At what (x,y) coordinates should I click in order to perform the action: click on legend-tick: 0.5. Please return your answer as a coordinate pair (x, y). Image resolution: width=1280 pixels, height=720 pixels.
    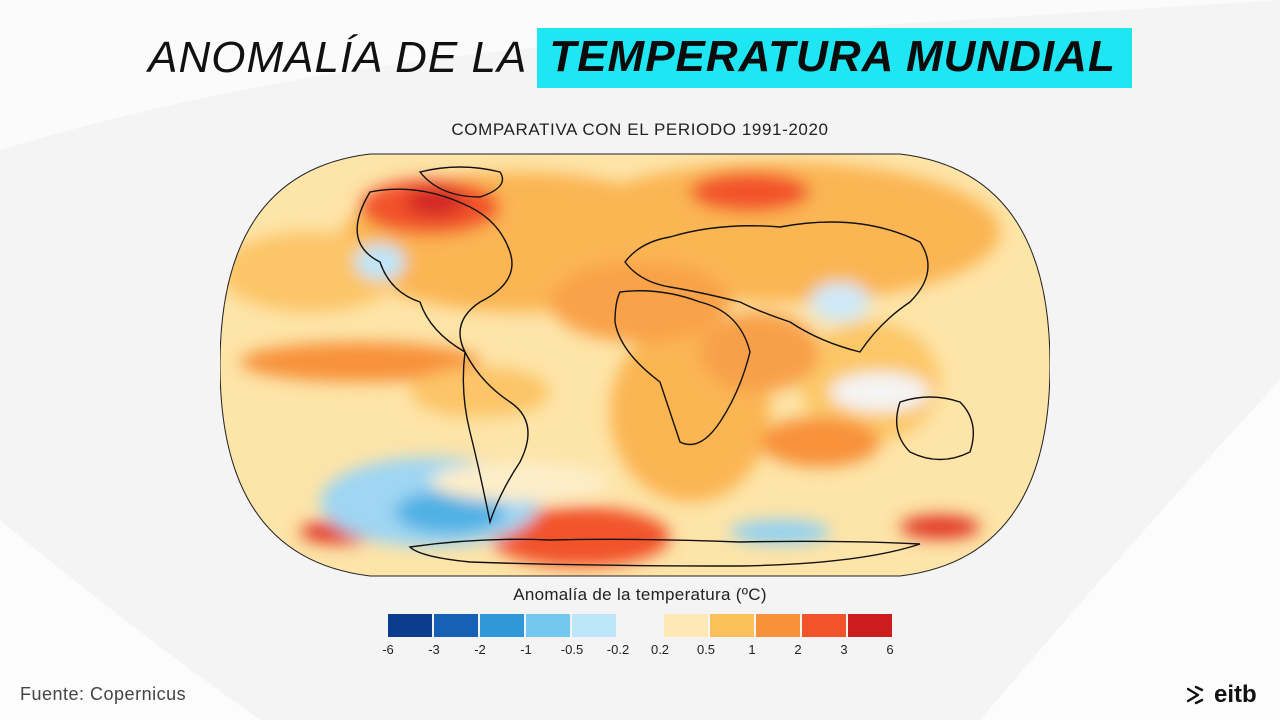
    Looking at the image, I should click on (706, 649).